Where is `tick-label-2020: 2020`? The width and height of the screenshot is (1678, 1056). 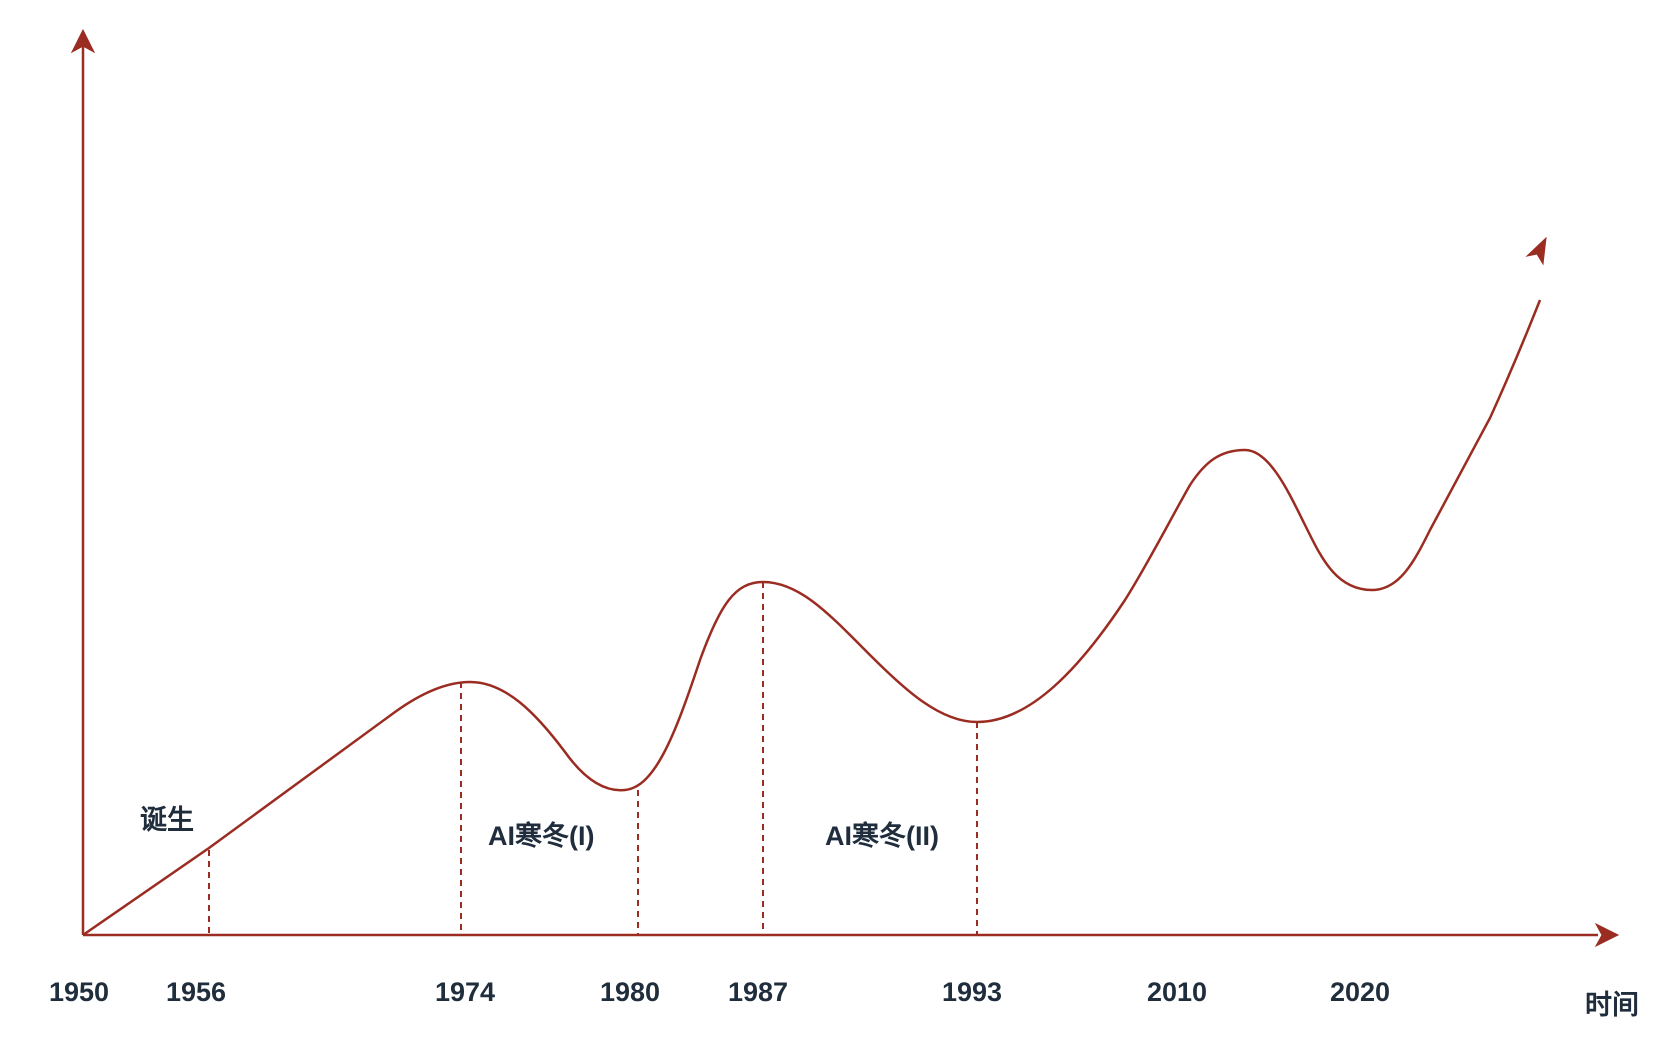 tick-label-2020: 2020 is located at coordinates (1360, 992).